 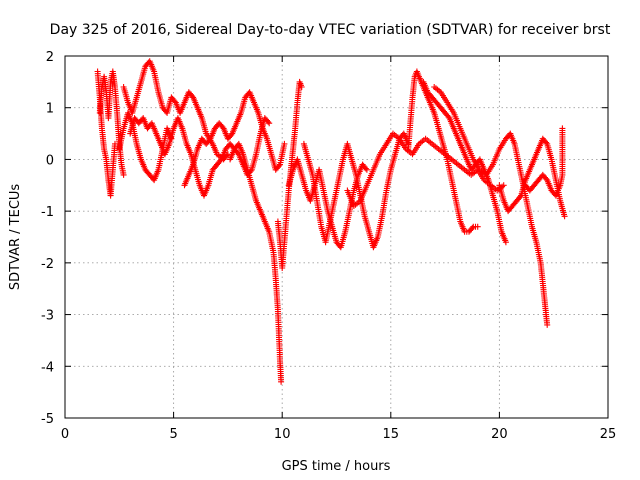 I want to click on y-tick-label: -1, so click(x=47, y=212).